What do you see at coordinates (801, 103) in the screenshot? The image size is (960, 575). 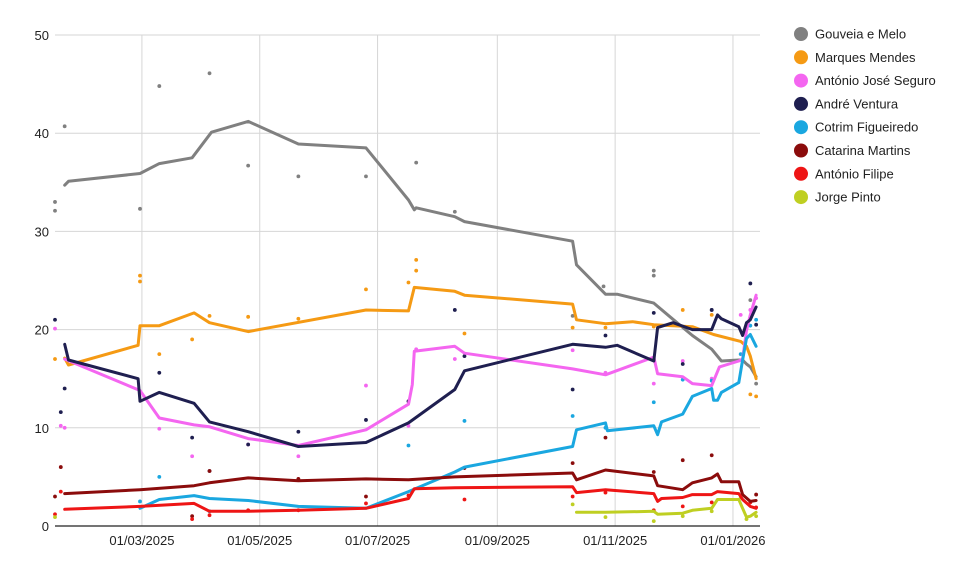 I see `legend-marker-andre-ventura` at bounding box center [801, 103].